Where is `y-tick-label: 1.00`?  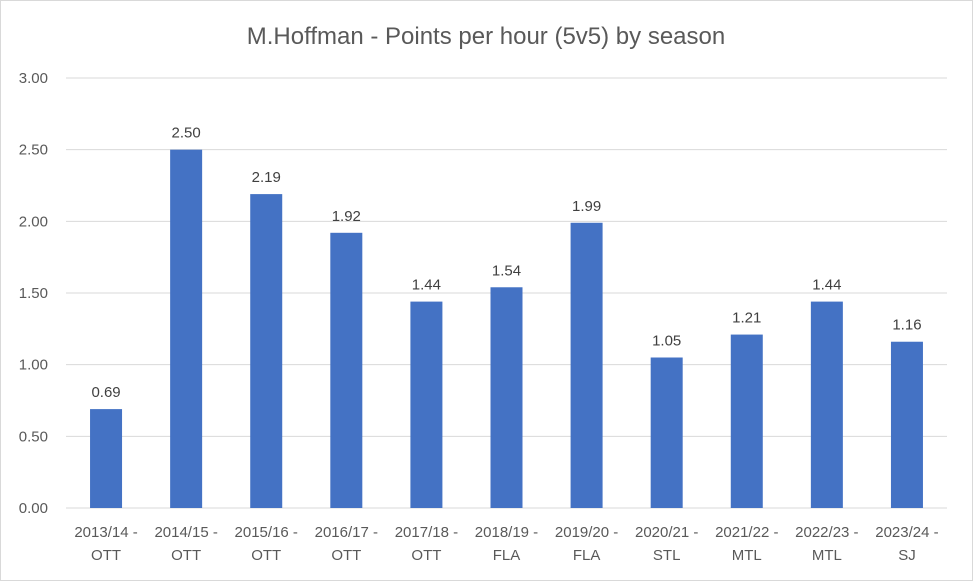 y-tick-label: 1.00 is located at coordinates (33, 365).